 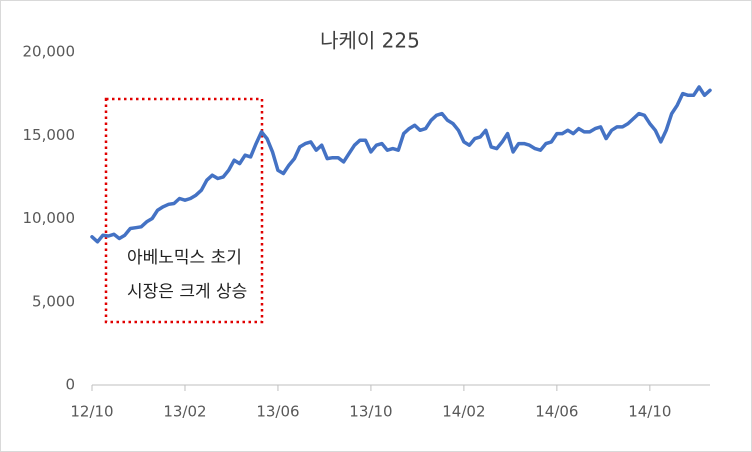 I want to click on chart-title: 나케이 225, so click(x=370, y=41).